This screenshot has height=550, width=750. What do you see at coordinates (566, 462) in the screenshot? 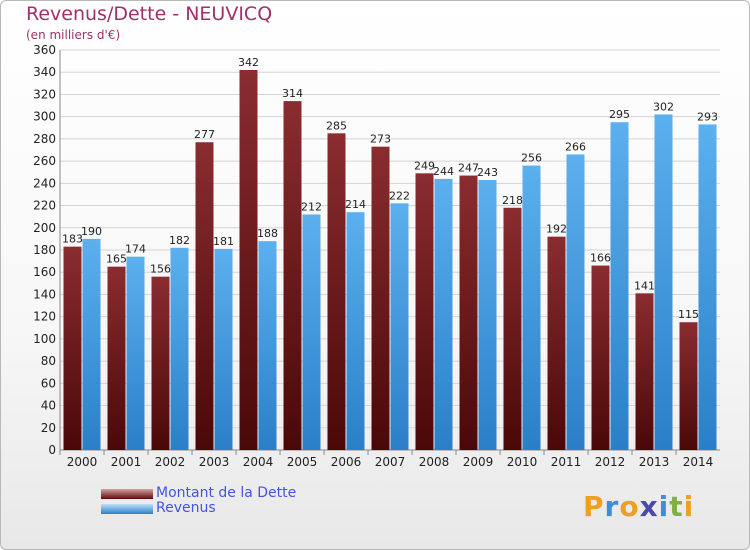
I see `x-tick-label: 2011` at bounding box center [566, 462].